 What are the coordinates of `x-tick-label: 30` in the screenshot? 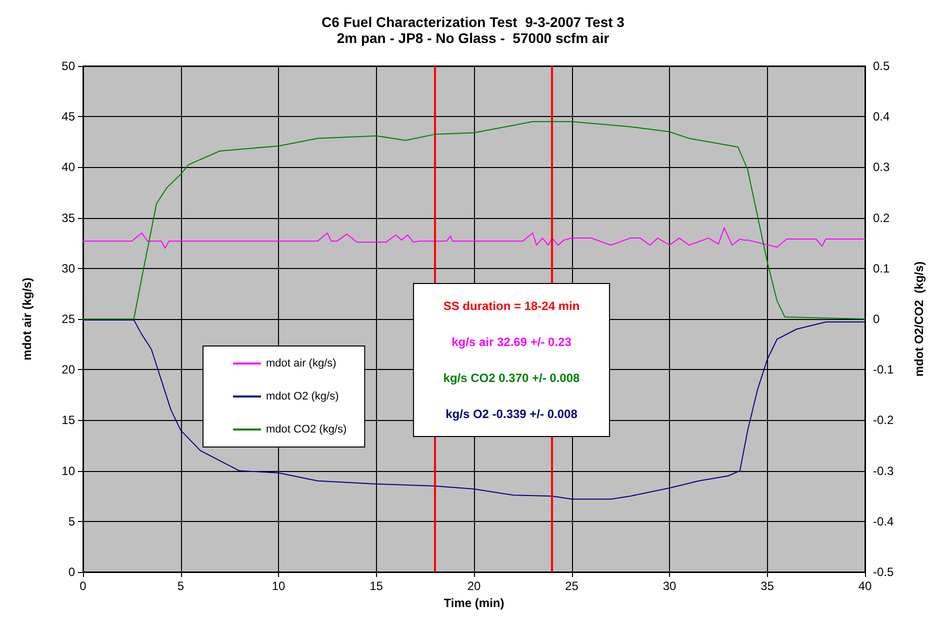 It's located at (669, 586).